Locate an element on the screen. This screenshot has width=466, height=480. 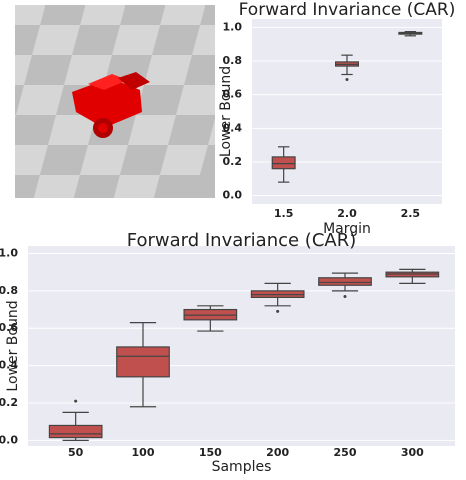
x-axis-label: Samples is located at coordinates (242, 467).